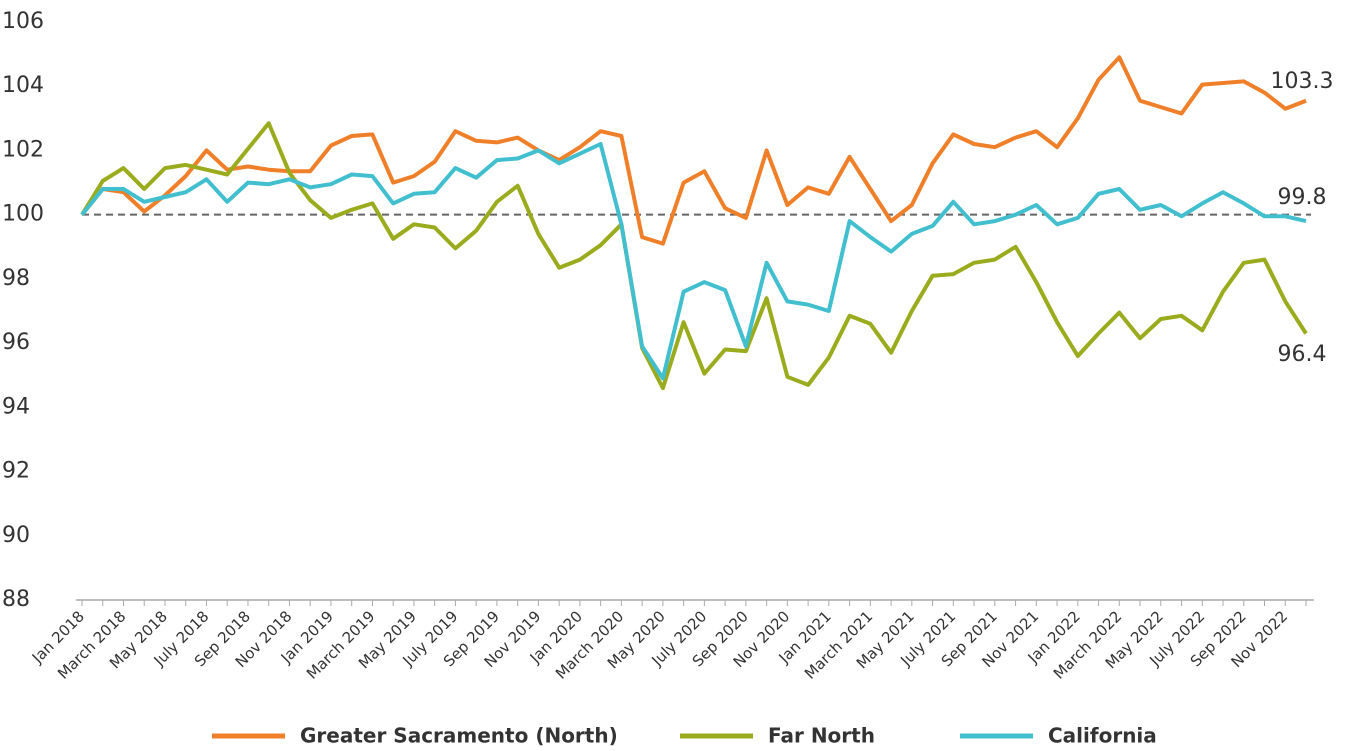  I want to click on y-tick-label: 96, so click(16, 342).